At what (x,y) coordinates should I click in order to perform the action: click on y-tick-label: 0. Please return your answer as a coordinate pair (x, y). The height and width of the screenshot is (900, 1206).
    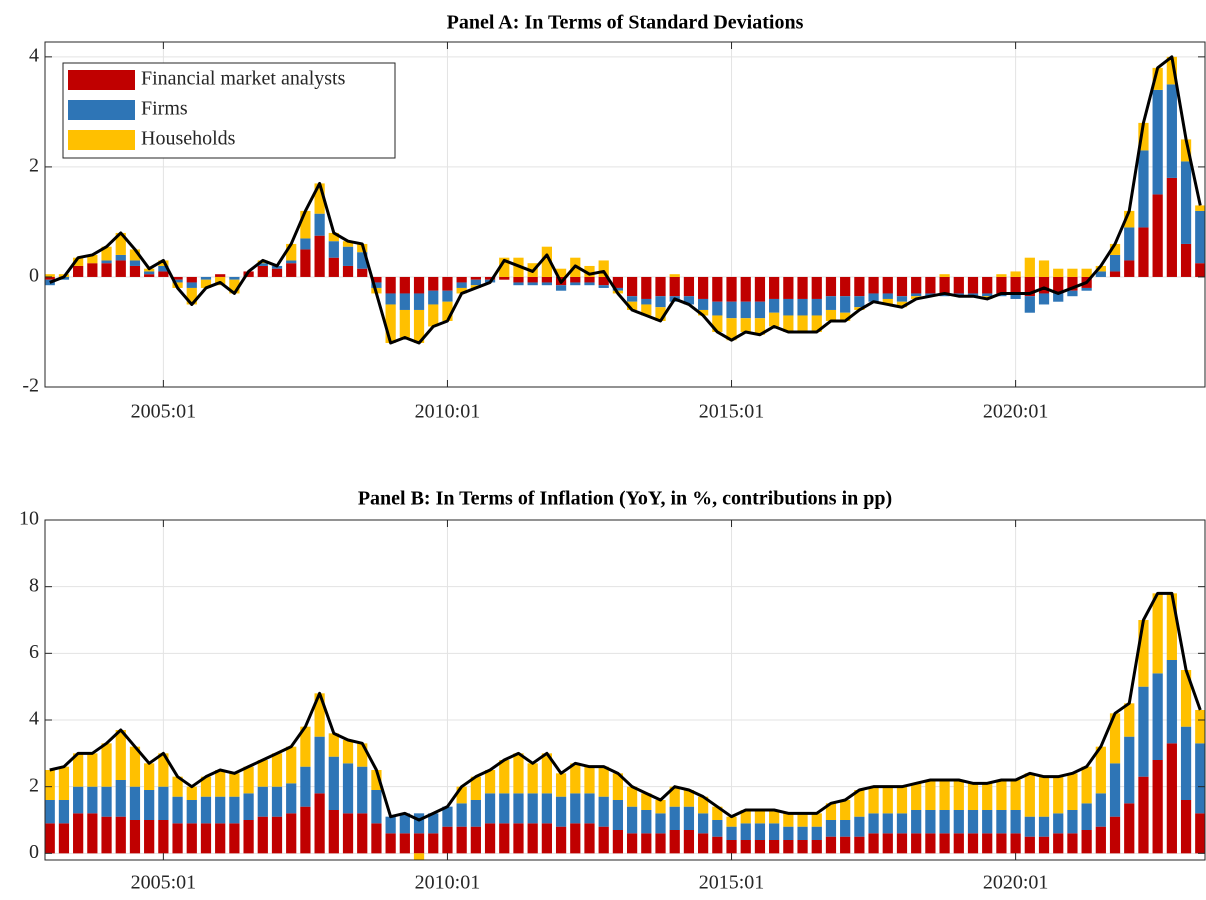
    Looking at the image, I should click on (34, 276).